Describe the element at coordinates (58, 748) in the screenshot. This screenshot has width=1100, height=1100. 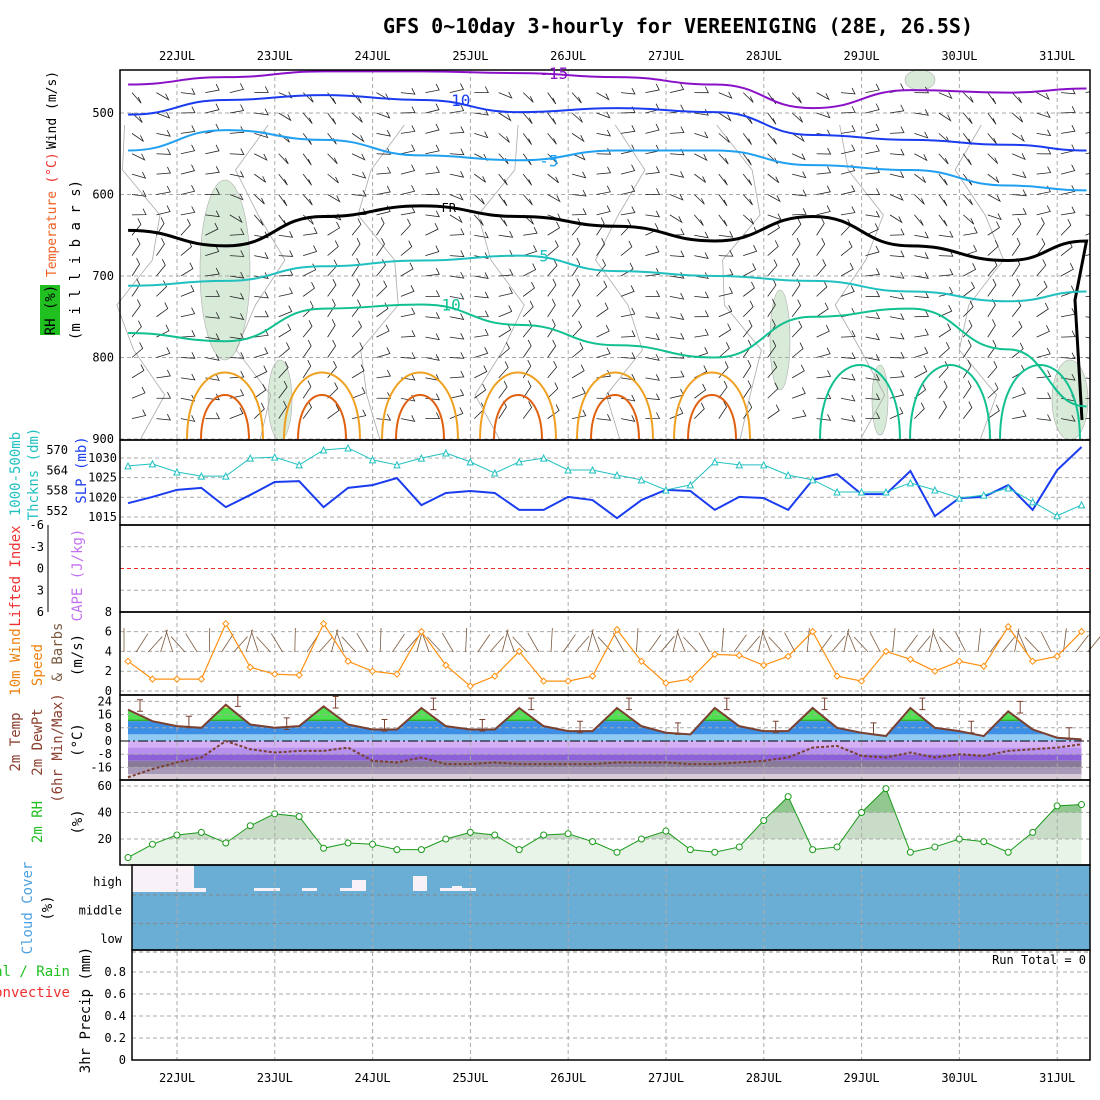
I see `minmax-axis-label: (6hr Min/Max)` at that location.